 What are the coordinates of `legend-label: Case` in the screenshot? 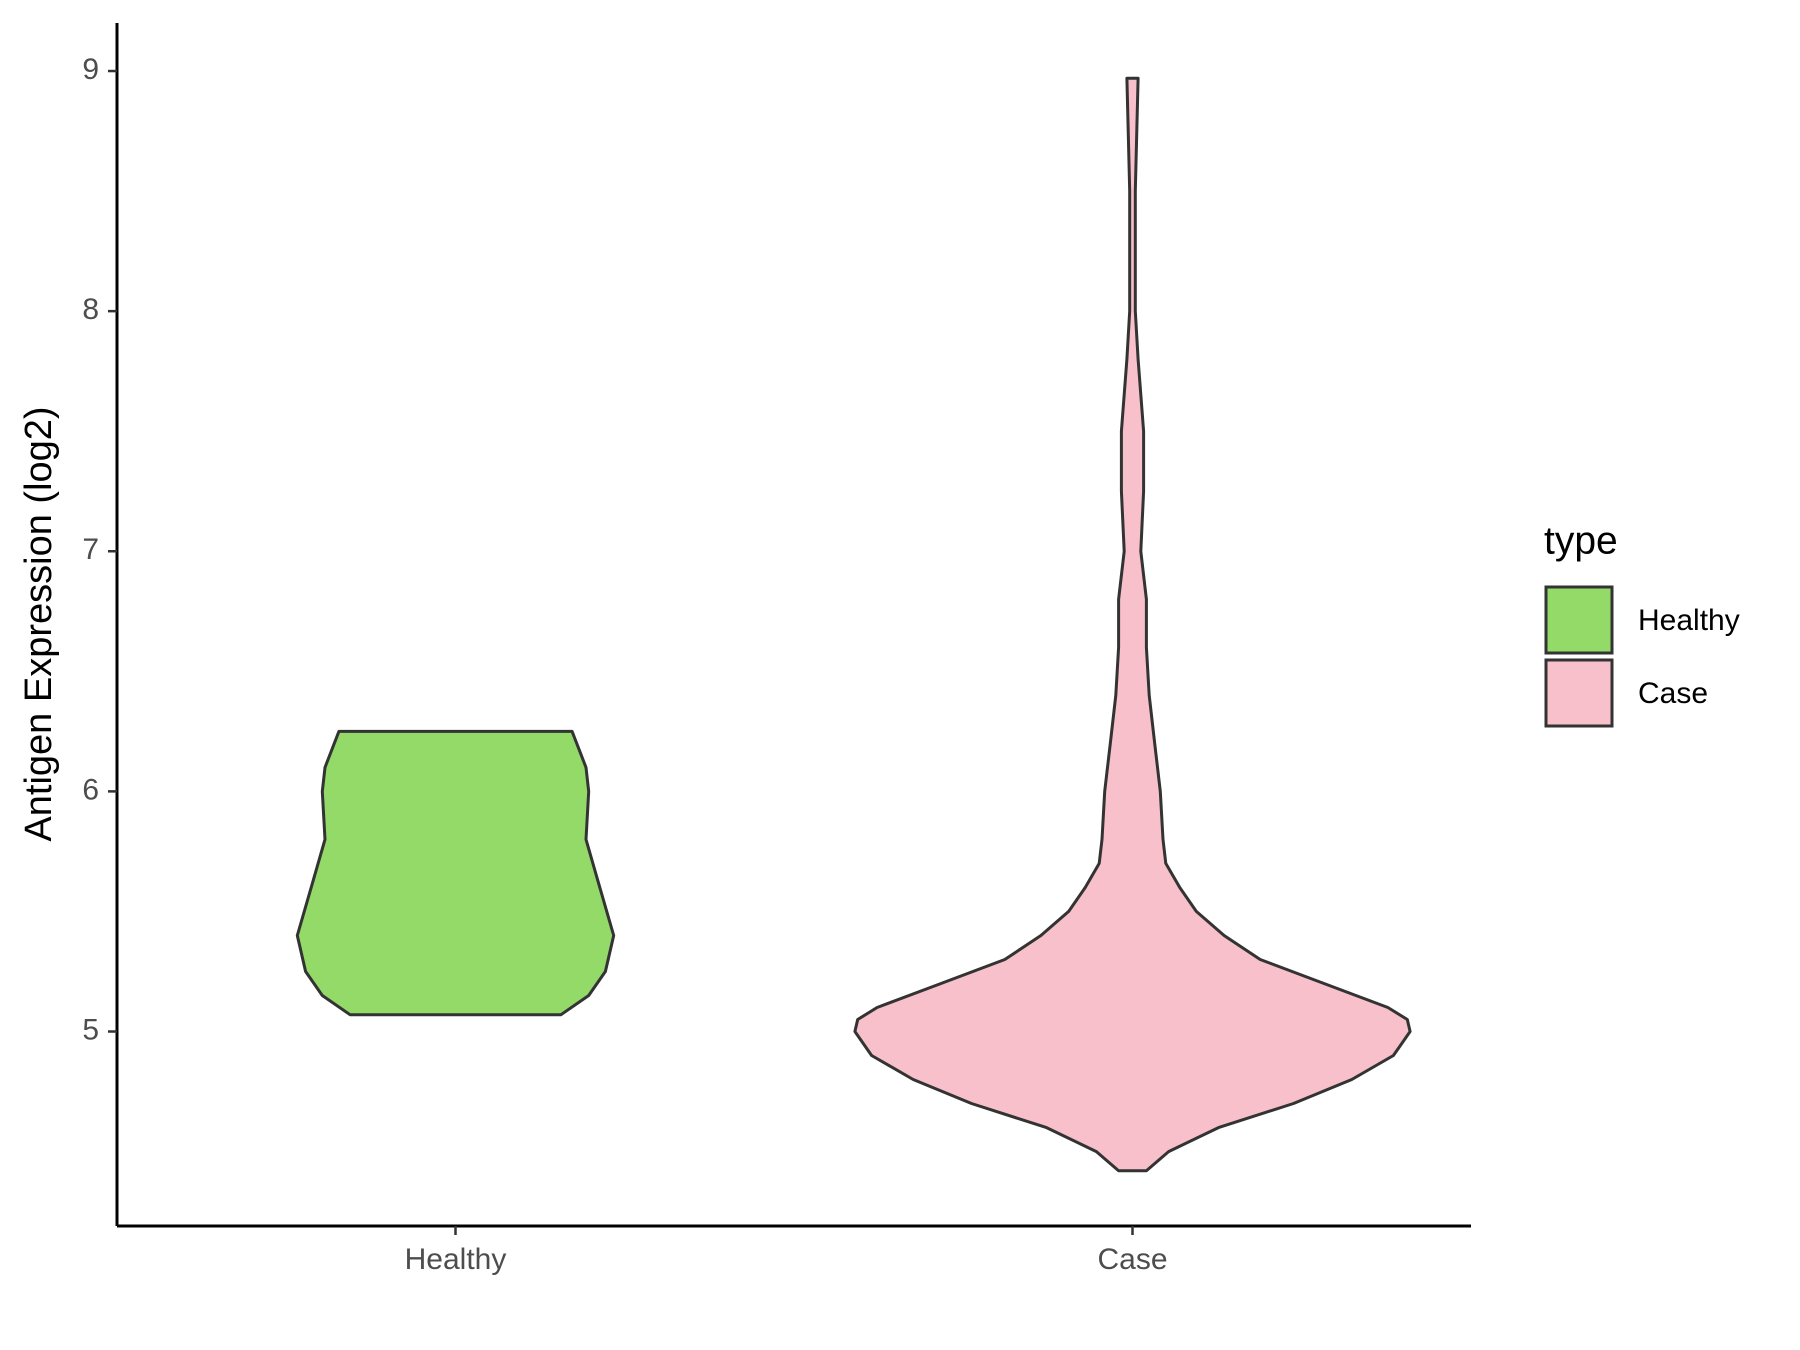 It's located at (1673, 693).